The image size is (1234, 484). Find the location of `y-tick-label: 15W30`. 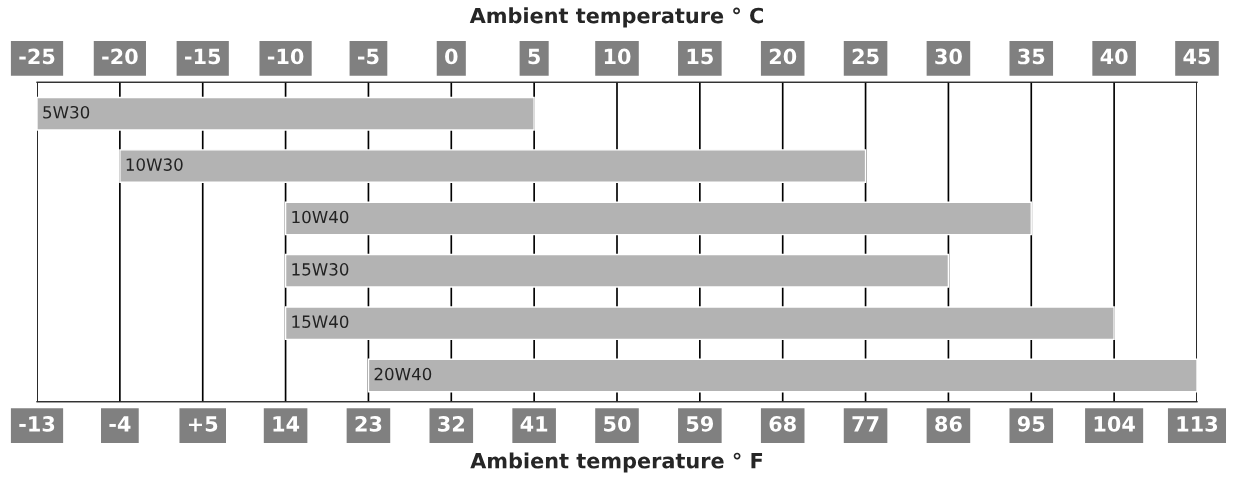

y-tick-label: 15W30 is located at coordinates (320, 269).